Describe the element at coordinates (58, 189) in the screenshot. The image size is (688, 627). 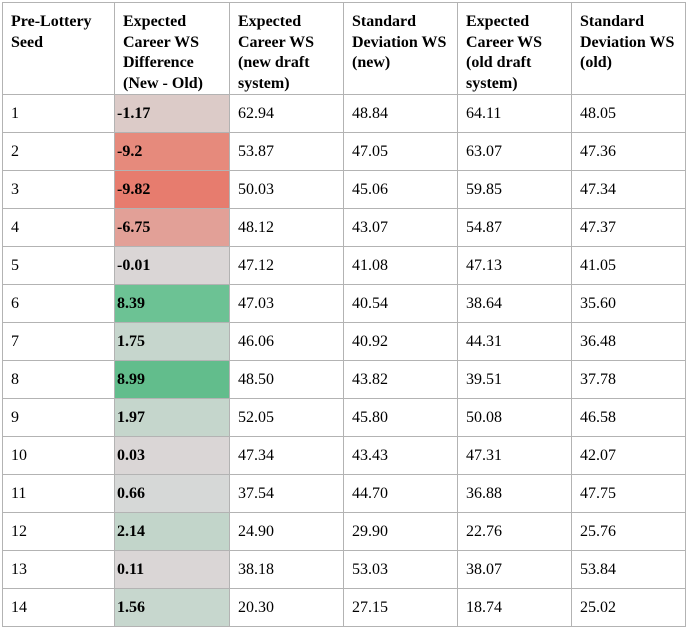
I see `cell-seed: 3` at that location.